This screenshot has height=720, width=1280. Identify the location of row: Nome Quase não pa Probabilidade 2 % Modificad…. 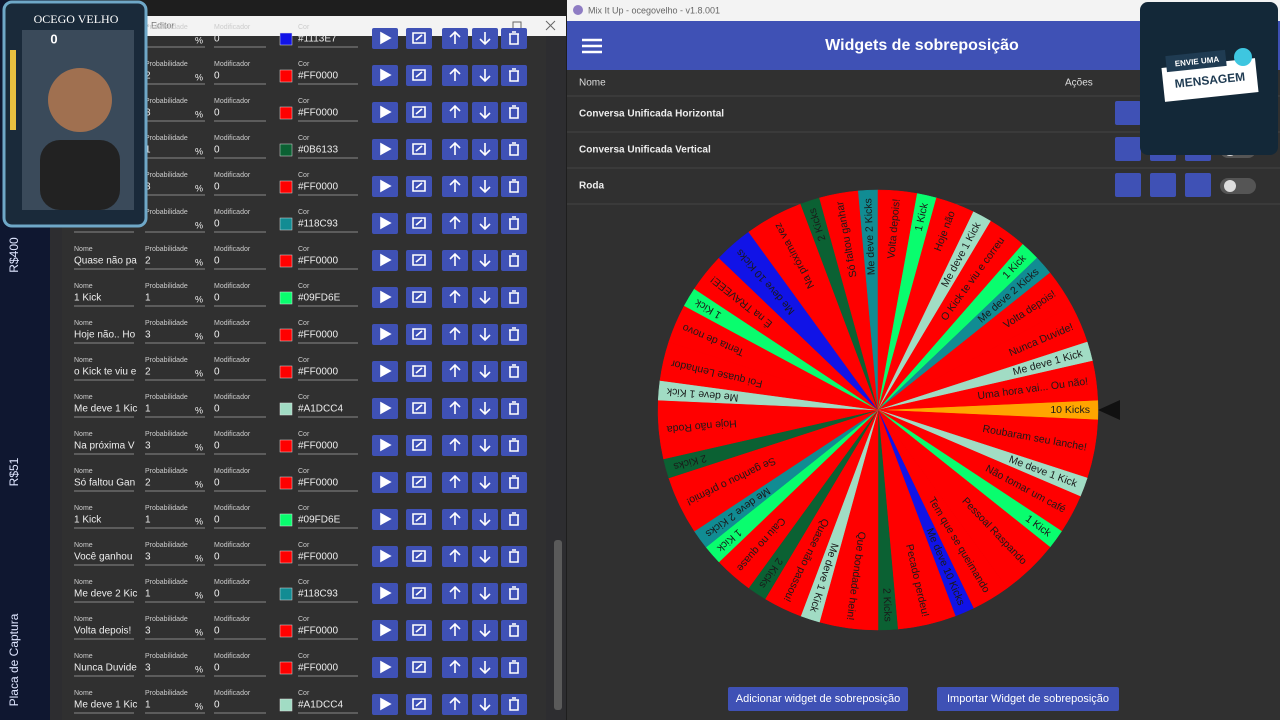
(300, 258).